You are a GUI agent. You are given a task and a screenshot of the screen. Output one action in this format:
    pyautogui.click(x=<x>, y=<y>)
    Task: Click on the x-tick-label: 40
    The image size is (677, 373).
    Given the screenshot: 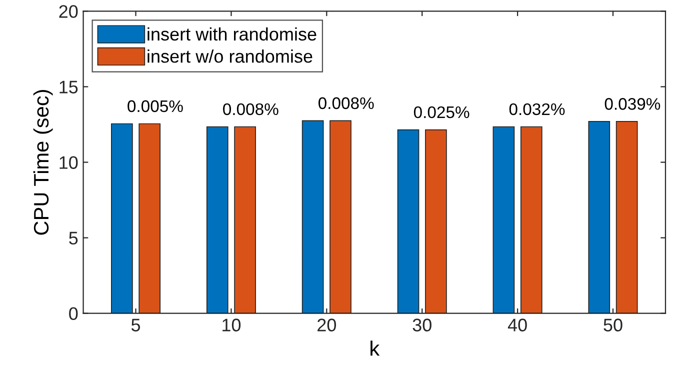 What is the action you would take?
    pyautogui.click(x=517, y=325)
    